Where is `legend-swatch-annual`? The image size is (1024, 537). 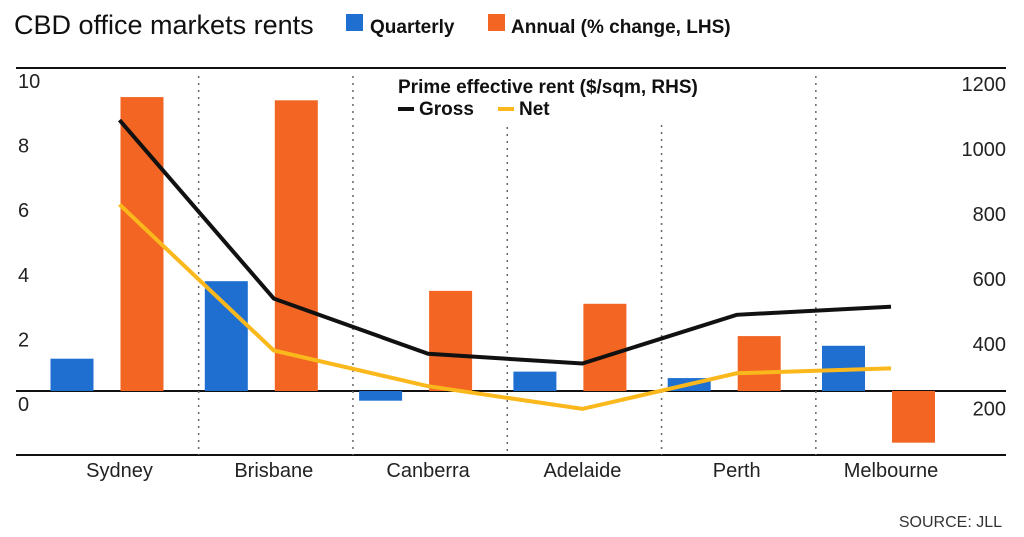 legend-swatch-annual is located at coordinates (496, 22).